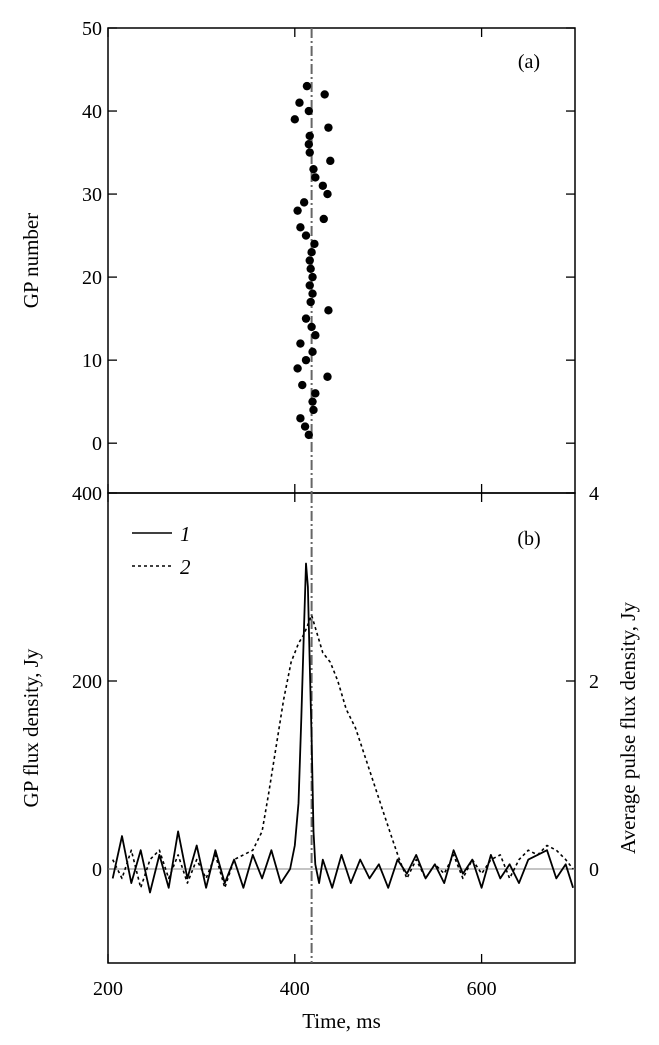 This screenshot has height=1045, width=659. Describe the element at coordinates (594, 870) in the screenshot. I see `panel-b-ytick-right-label: 0` at that location.